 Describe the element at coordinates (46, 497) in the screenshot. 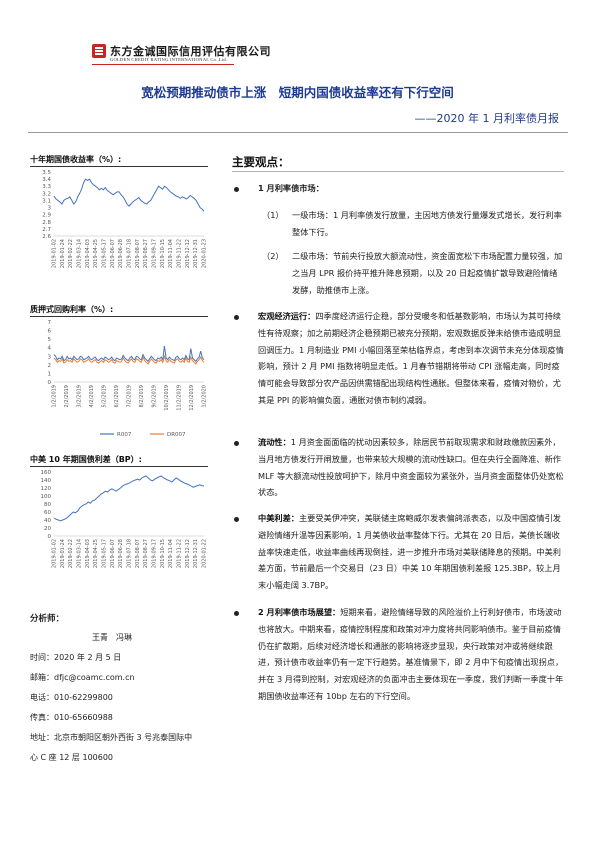

I see `y-tick-label: 100` at that location.